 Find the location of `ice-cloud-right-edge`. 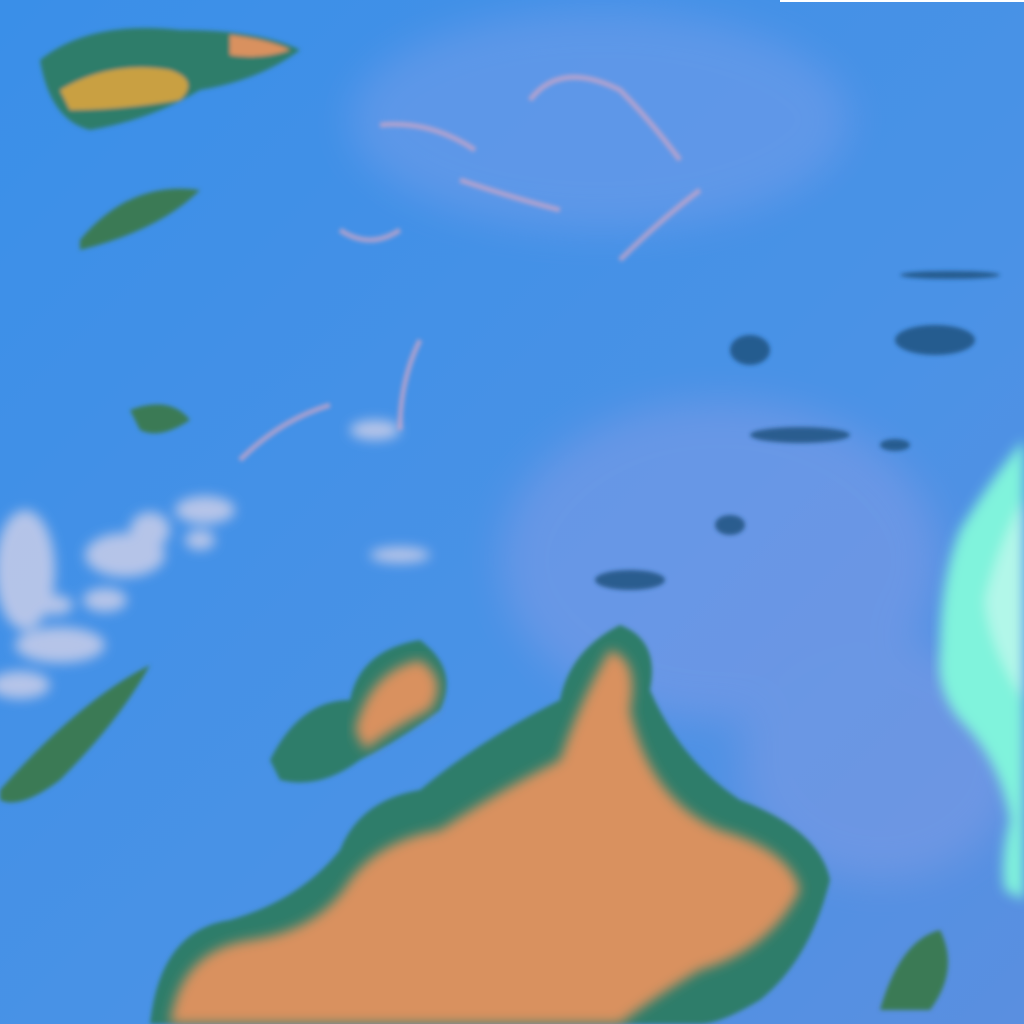

ice-cloud-right-edge is located at coordinates (981, 670).